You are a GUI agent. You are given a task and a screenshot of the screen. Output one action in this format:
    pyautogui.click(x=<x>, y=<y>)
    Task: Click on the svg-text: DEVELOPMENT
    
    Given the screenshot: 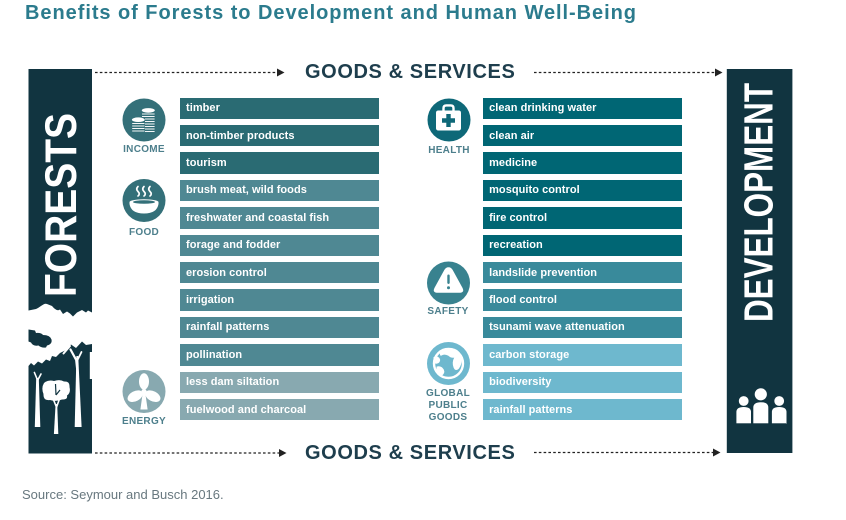 What is the action you would take?
    pyautogui.click(x=759, y=202)
    